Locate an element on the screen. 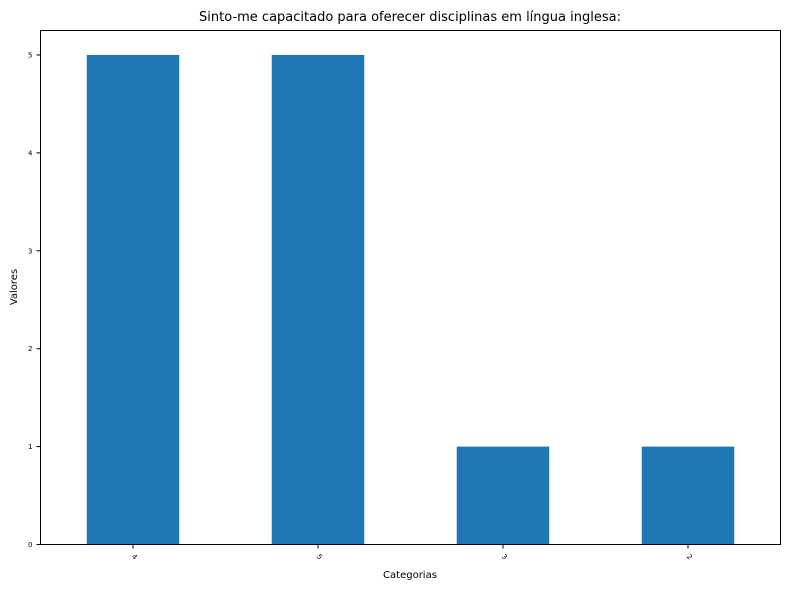 The height and width of the screenshot is (589, 790). y-tick-label: 2 is located at coordinates (30, 349).